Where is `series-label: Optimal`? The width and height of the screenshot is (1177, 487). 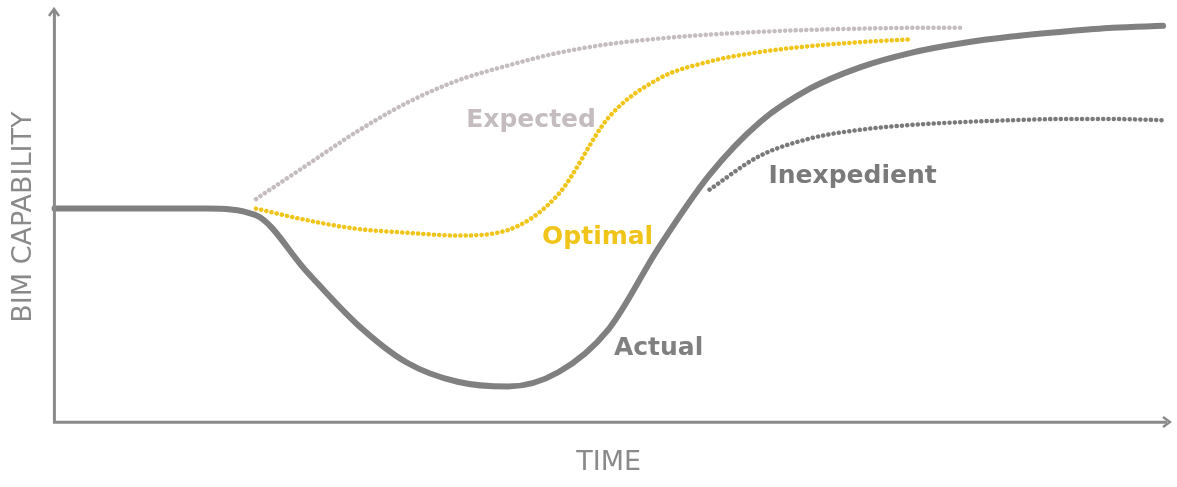
series-label: Optimal is located at coordinates (598, 236).